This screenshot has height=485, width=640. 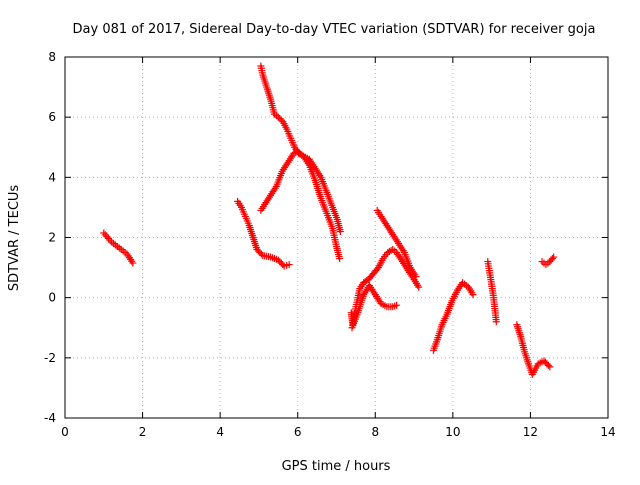 What do you see at coordinates (52, 117) in the screenshot?
I see `y-tick-label: 6` at bounding box center [52, 117].